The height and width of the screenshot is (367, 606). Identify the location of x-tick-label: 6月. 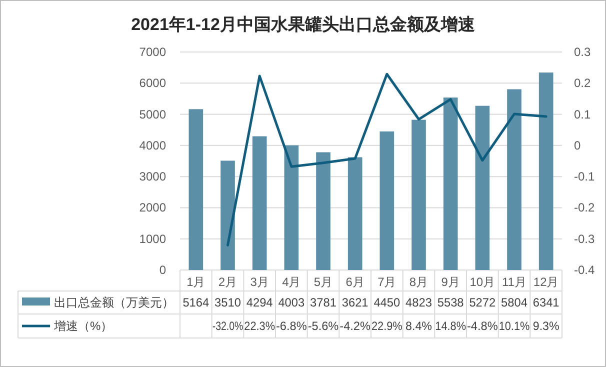
(355, 282).